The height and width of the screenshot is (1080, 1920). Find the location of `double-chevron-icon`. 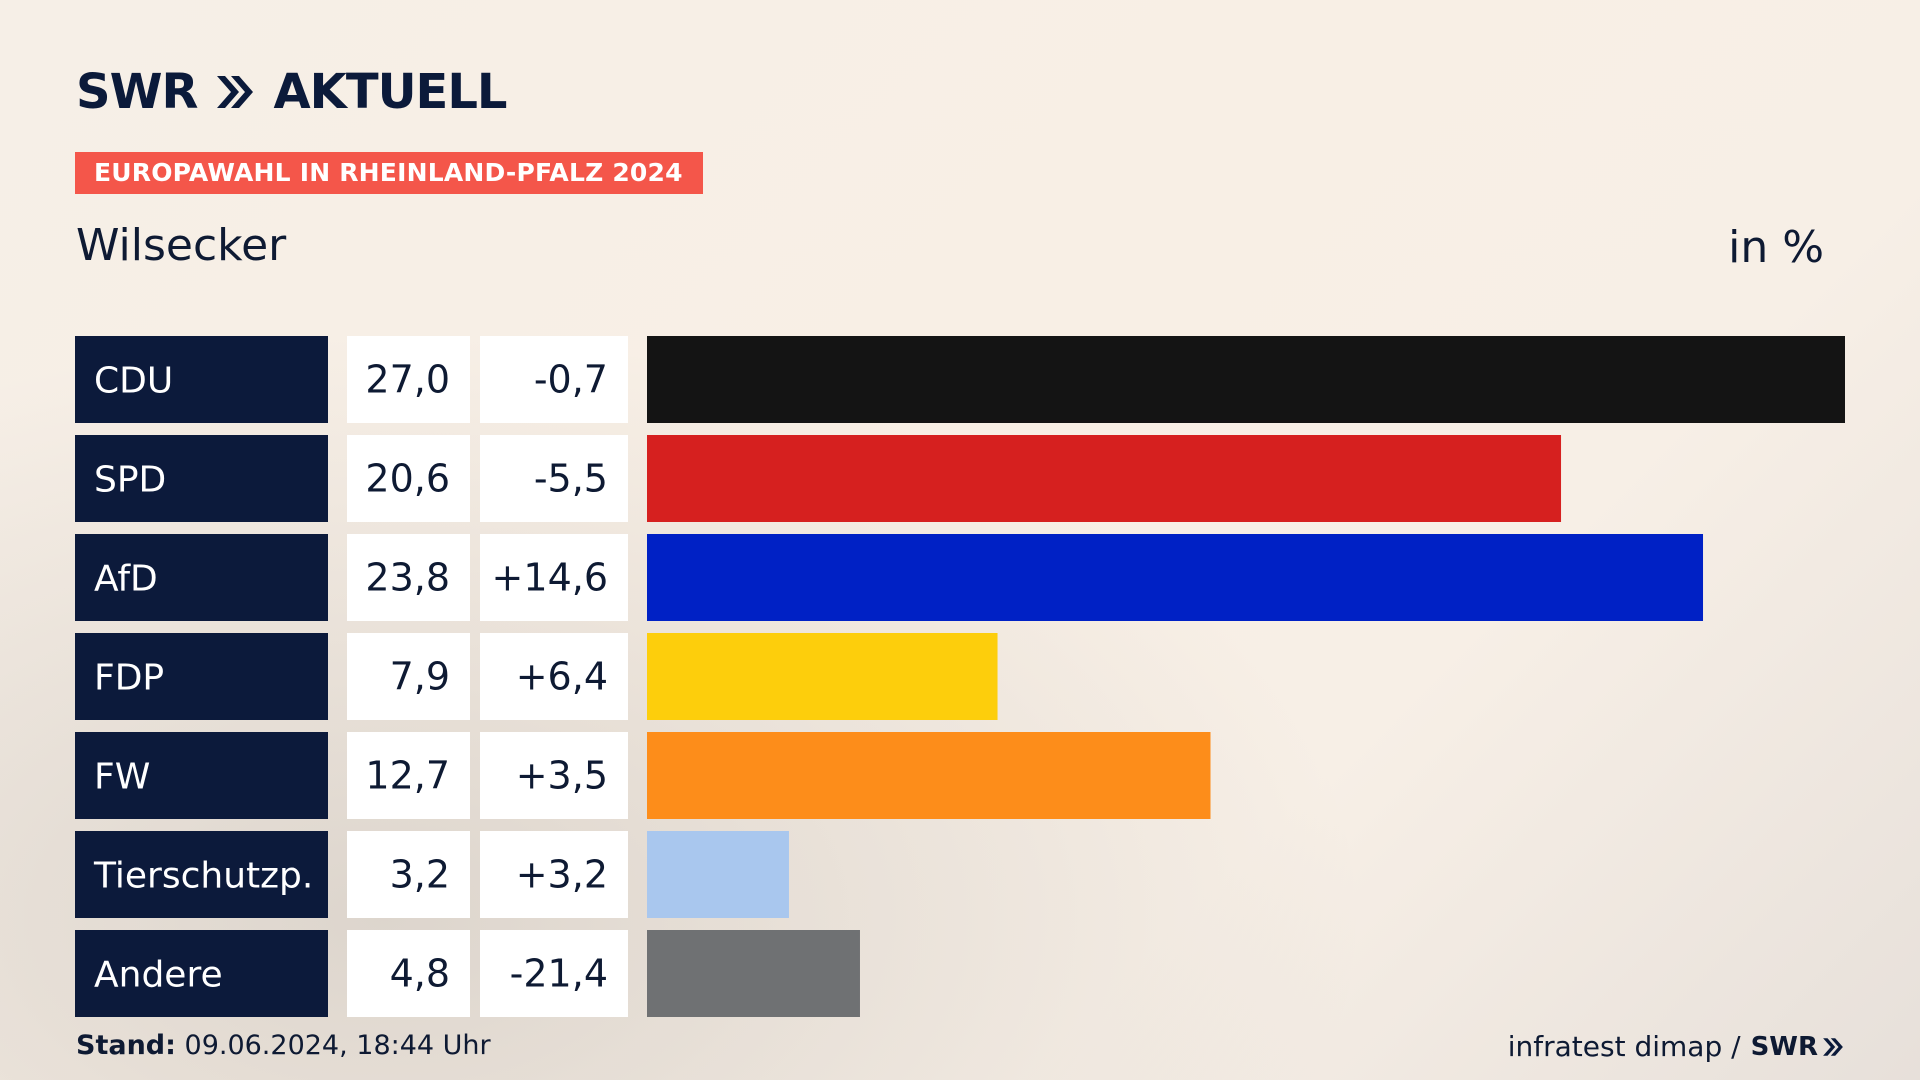

double-chevron-icon is located at coordinates (235, 92).